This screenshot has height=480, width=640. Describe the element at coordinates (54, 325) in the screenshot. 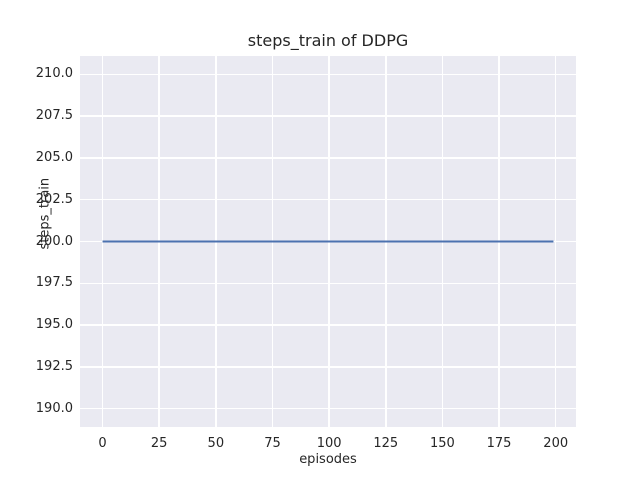

I see `y-tick-label: 195.0` at that location.